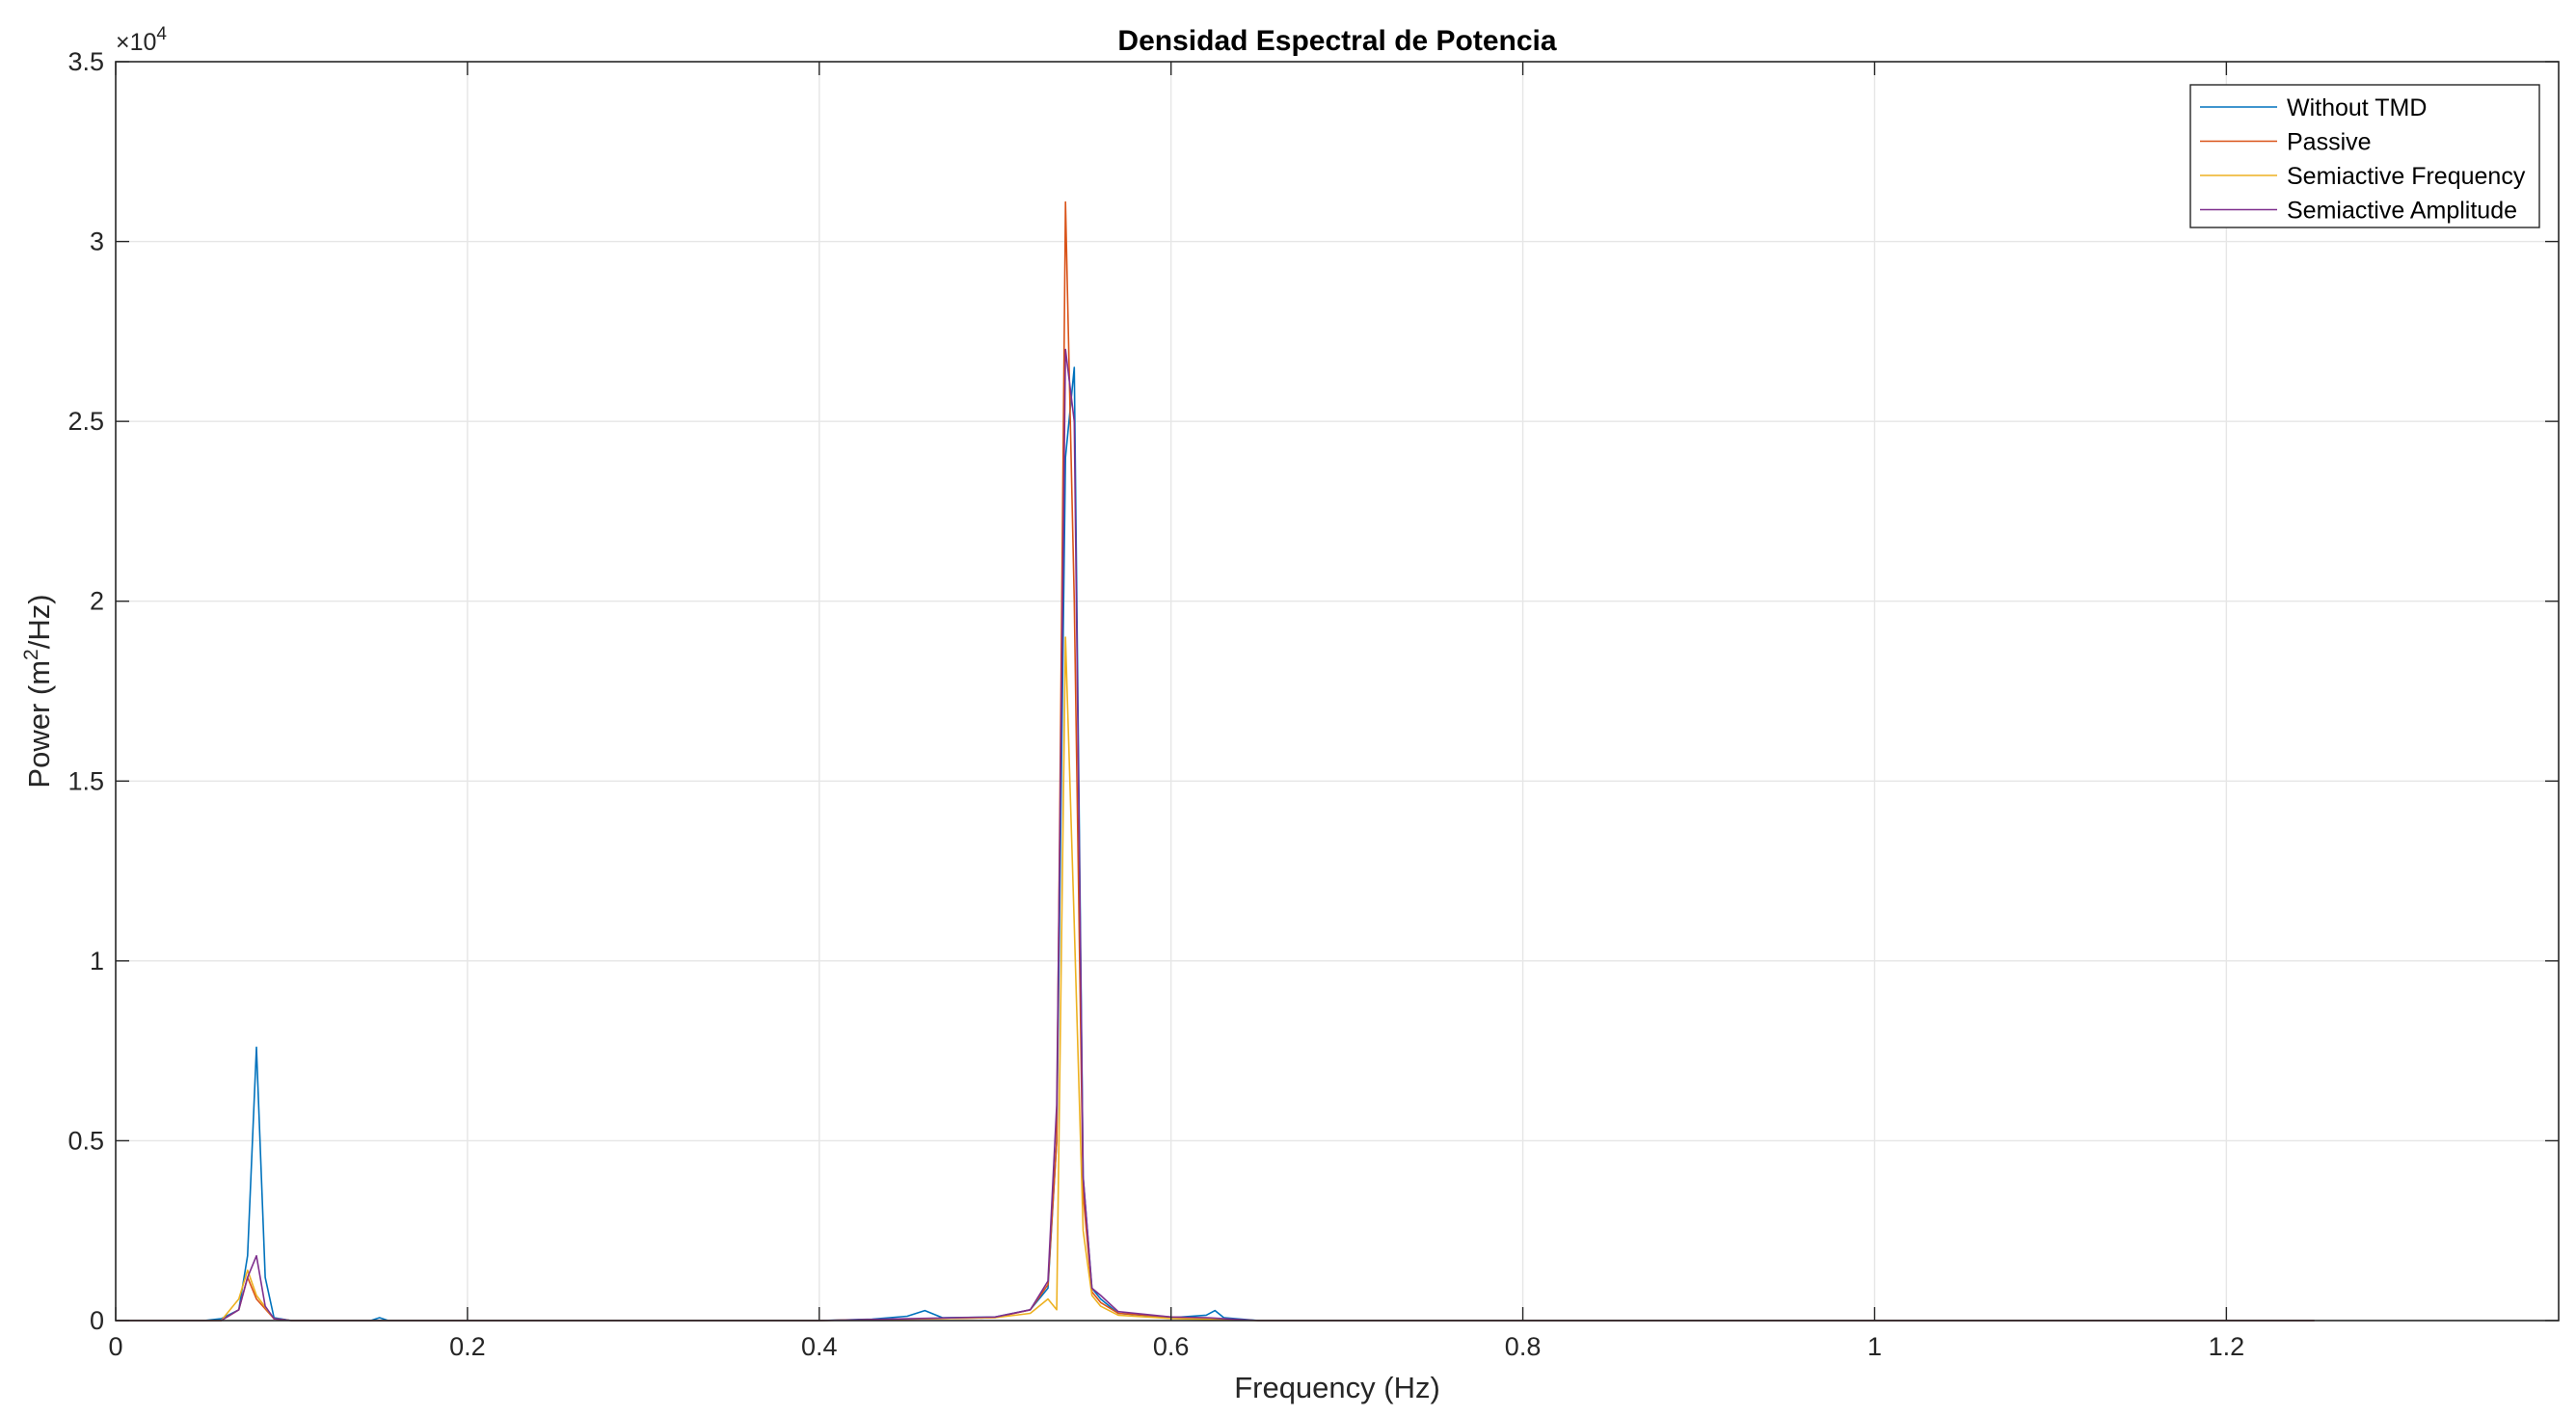  What do you see at coordinates (468, 1347) in the screenshot?
I see `x-tick-label: 0.2` at bounding box center [468, 1347].